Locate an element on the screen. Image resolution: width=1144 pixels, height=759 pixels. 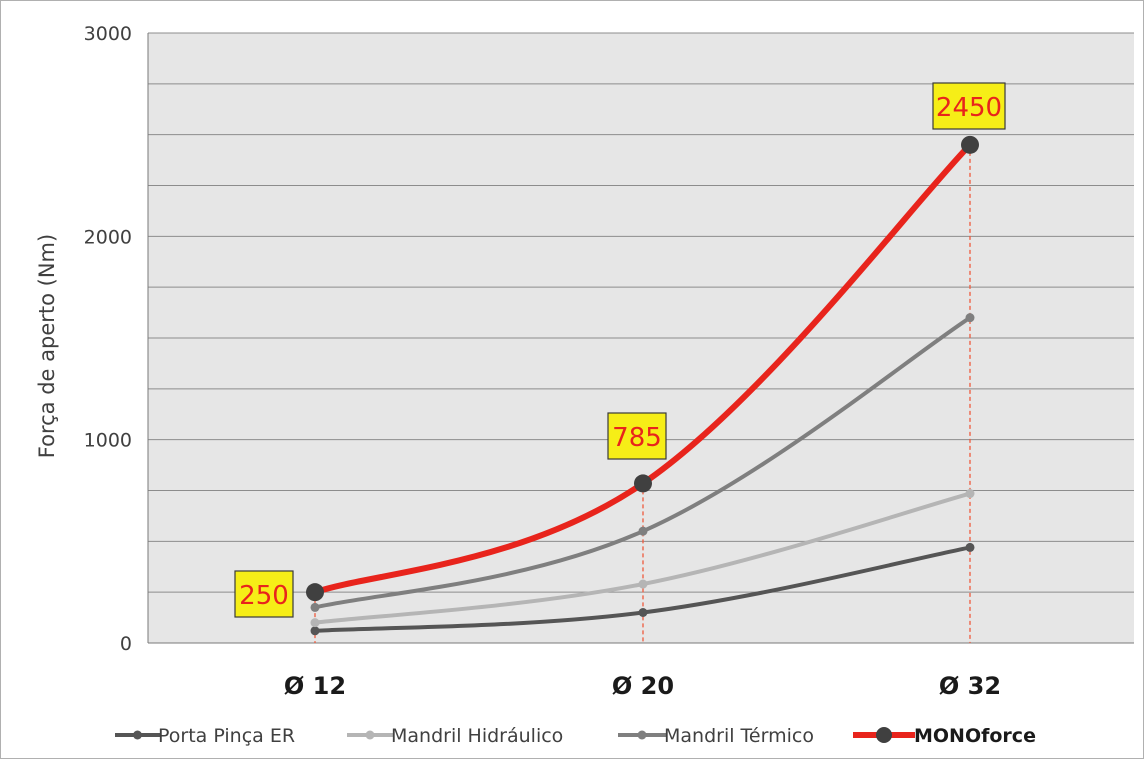
data-callout: 785 is located at coordinates (637, 436).